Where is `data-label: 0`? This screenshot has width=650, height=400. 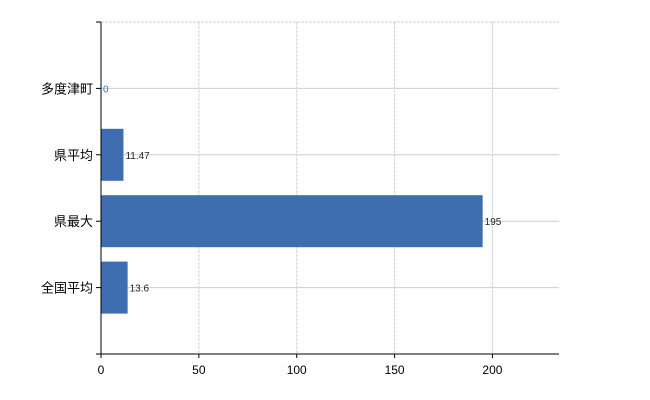
data-label: 0 is located at coordinates (106, 89).